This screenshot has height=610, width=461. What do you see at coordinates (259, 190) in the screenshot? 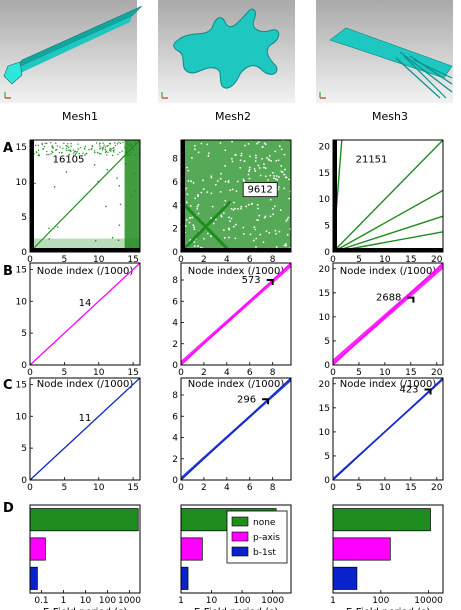
I see `bandwidth-annotation: 9612` at bounding box center [259, 190].